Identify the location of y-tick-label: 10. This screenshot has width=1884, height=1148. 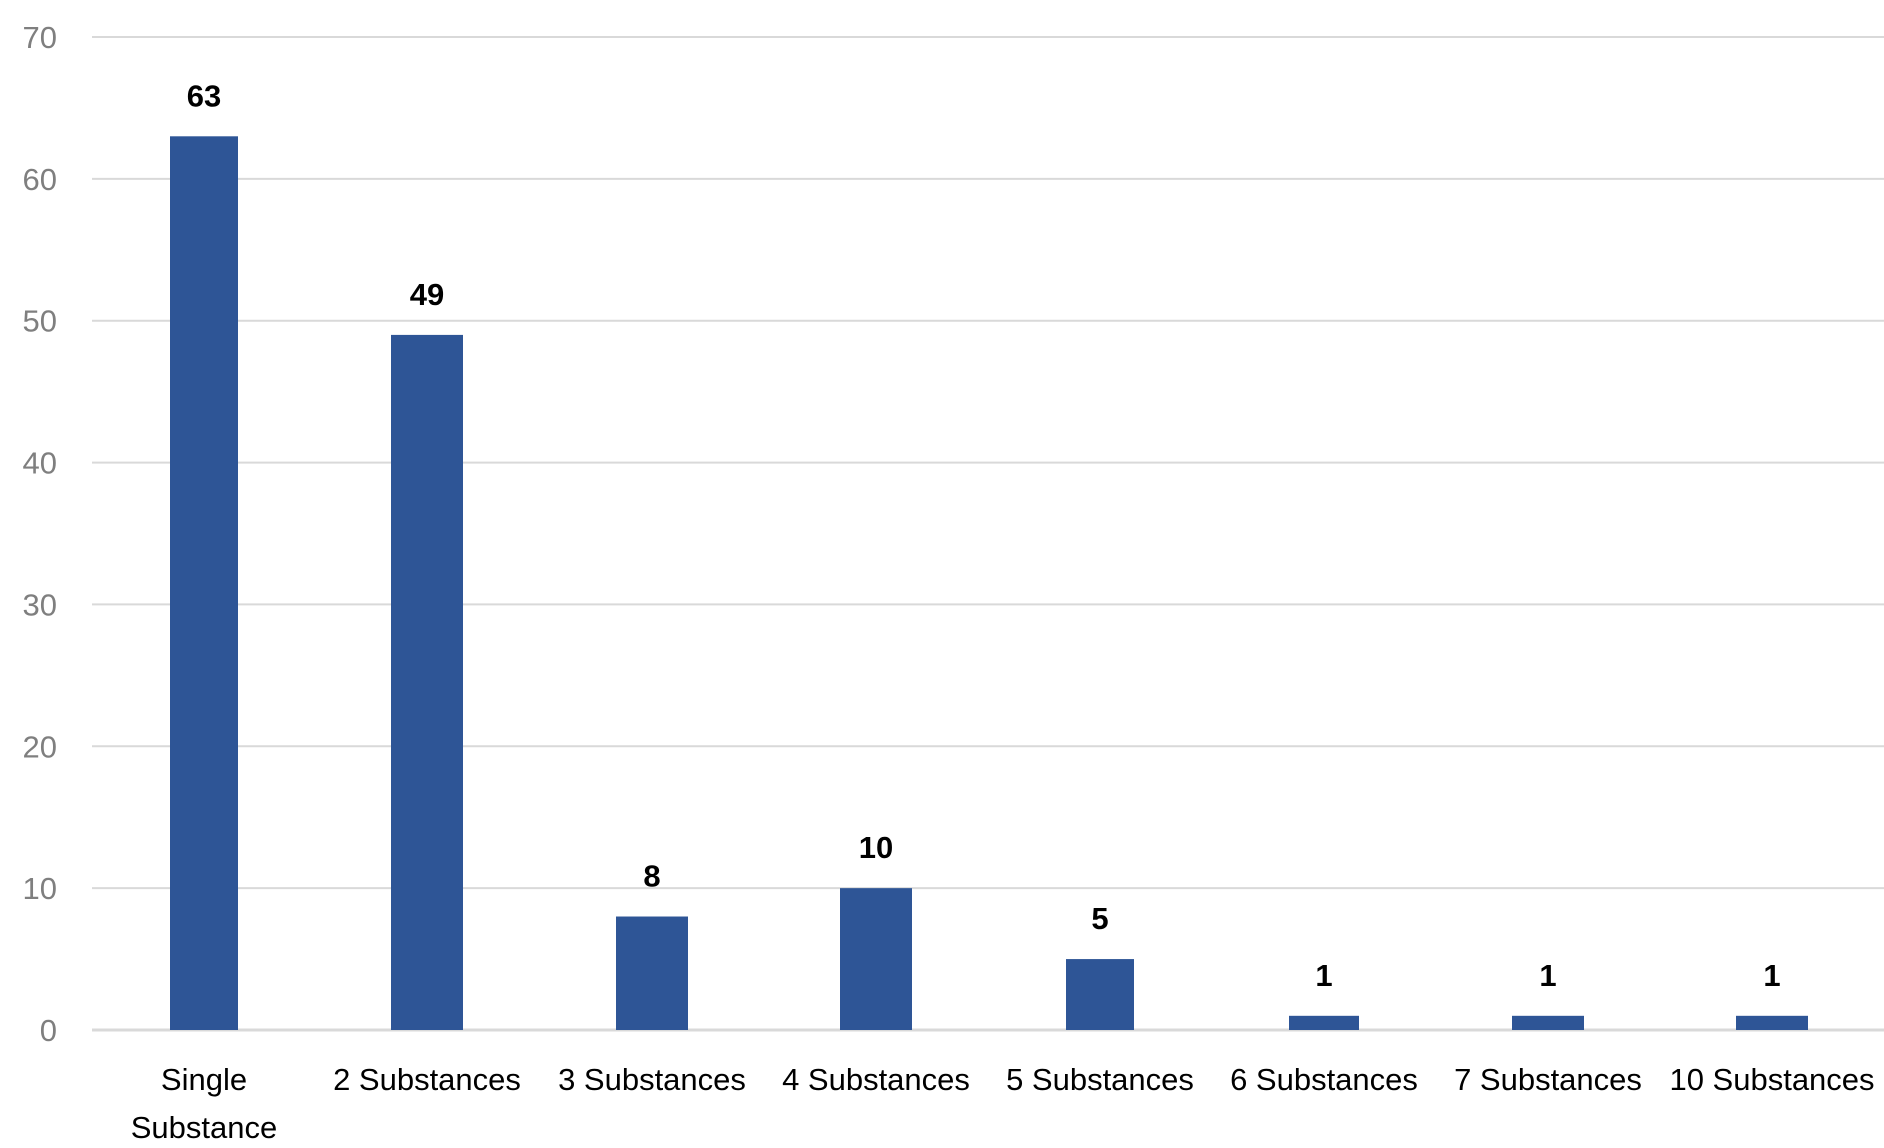
(40, 888).